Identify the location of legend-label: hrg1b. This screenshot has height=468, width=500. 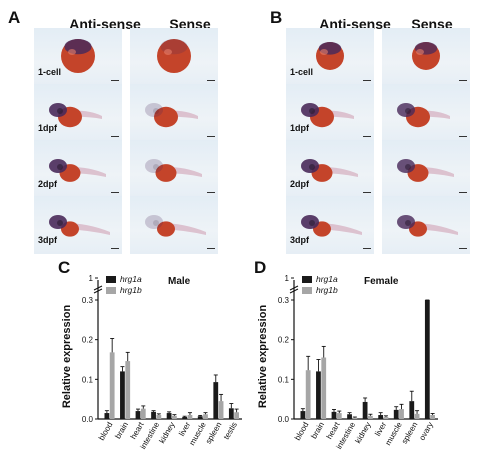
(131, 290).